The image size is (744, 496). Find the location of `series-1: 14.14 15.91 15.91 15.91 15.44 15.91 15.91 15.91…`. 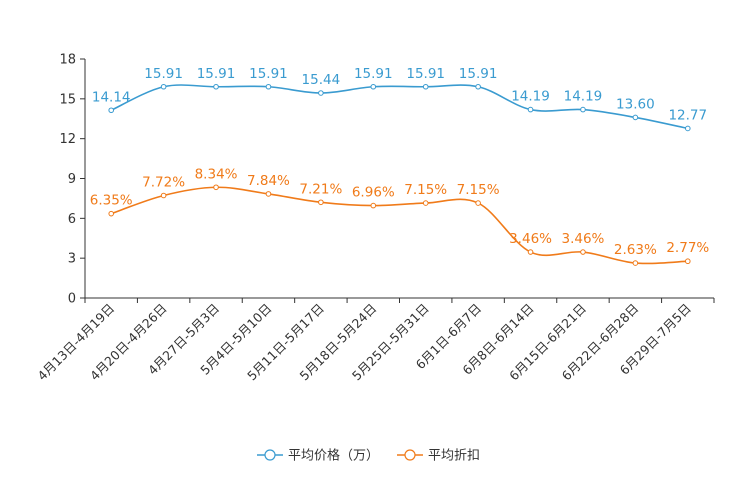

series-1: 14.14 15.91 15.91 15.91 15.44 15.91 15.91 15.91… is located at coordinates (399, 99).